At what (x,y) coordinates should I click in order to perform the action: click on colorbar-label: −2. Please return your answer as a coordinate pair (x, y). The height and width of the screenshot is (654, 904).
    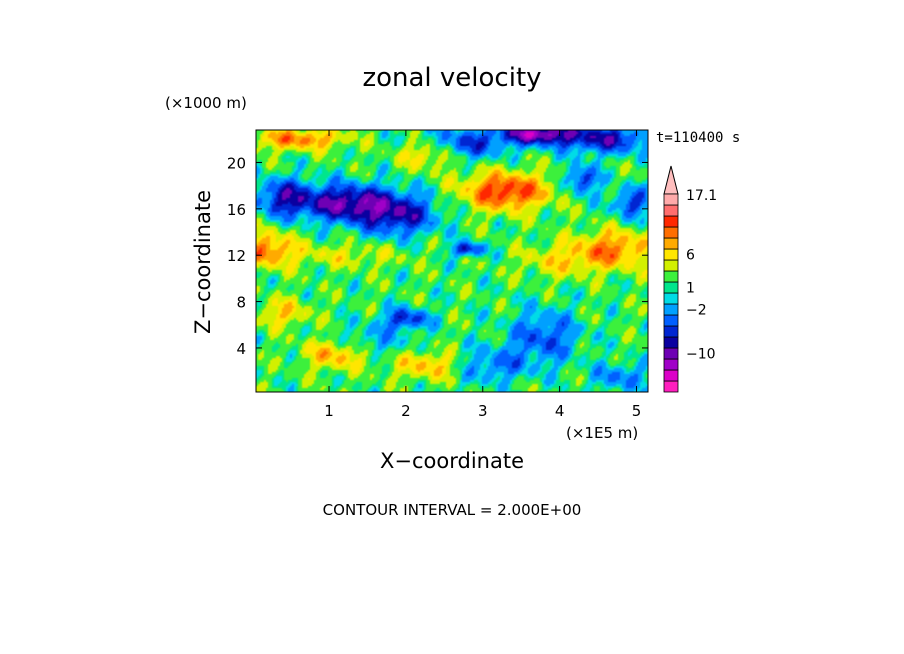
    Looking at the image, I should click on (696, 311).